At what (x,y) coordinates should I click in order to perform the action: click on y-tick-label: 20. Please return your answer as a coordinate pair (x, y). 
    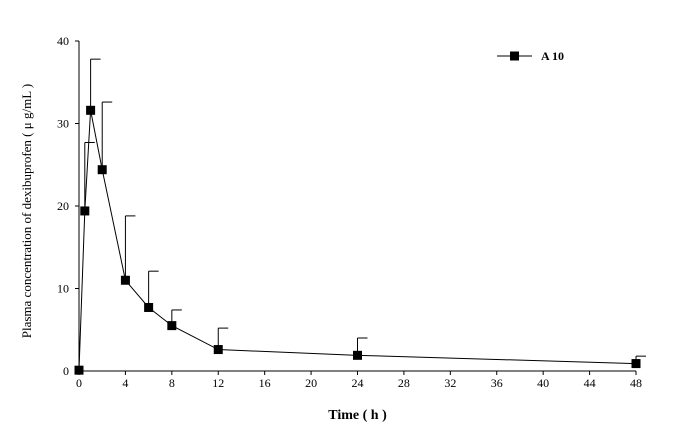
    Looking at the image, I should click on (63, 206).